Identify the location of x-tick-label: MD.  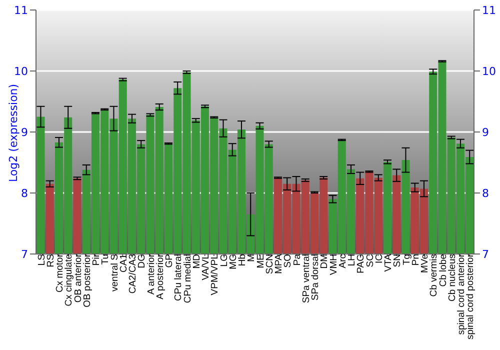
(196, 261).